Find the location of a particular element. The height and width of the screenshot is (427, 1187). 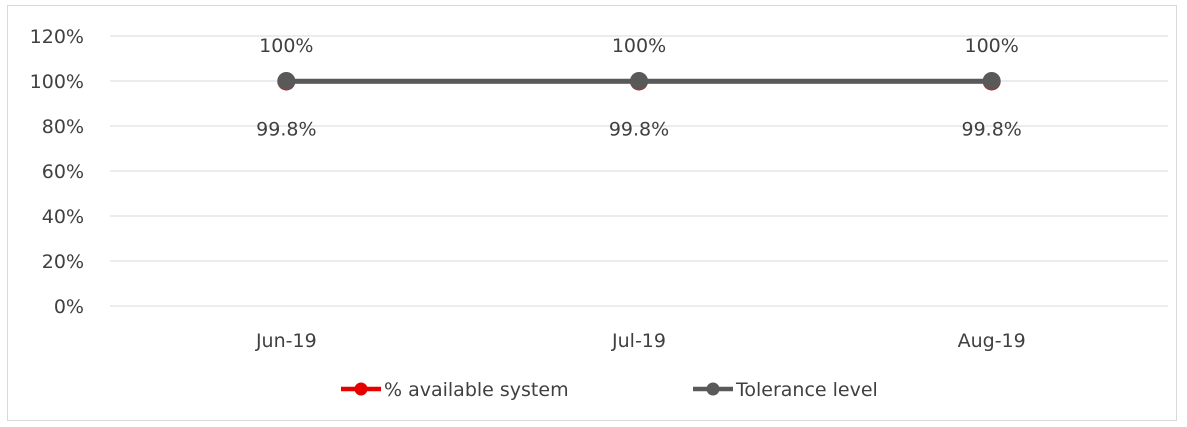

series-lines is located at coordinates (639, 81).